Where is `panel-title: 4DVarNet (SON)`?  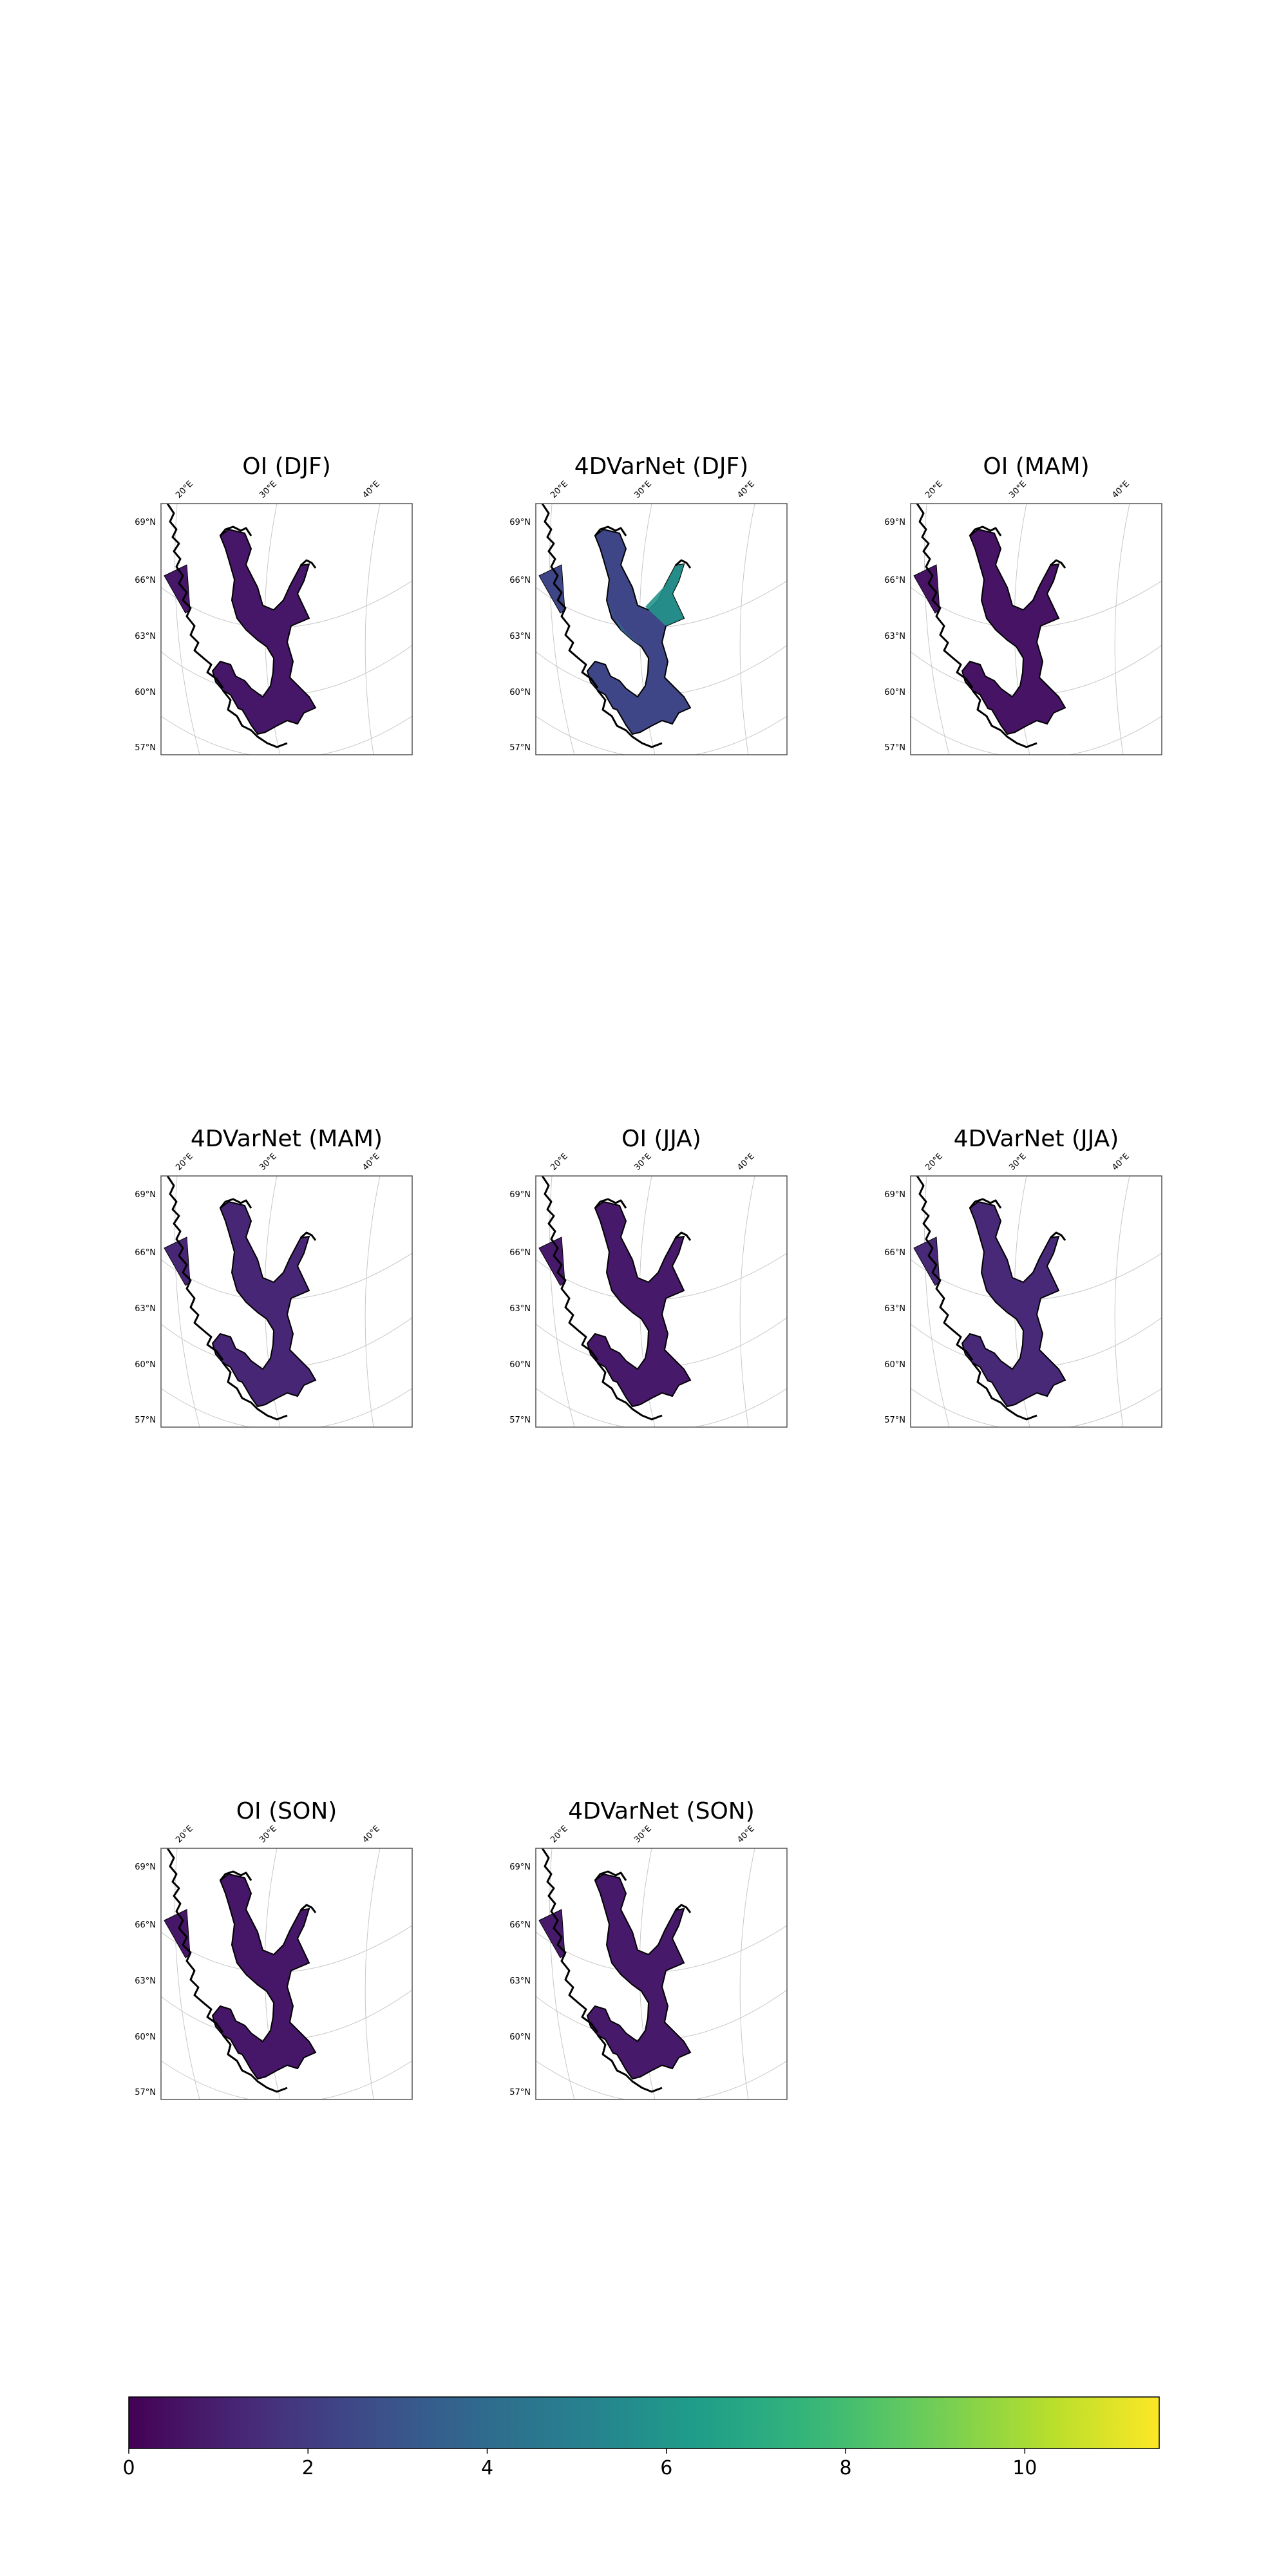
panel-title: 4DVarNet (SON) is located at coordinates (661, 1811).